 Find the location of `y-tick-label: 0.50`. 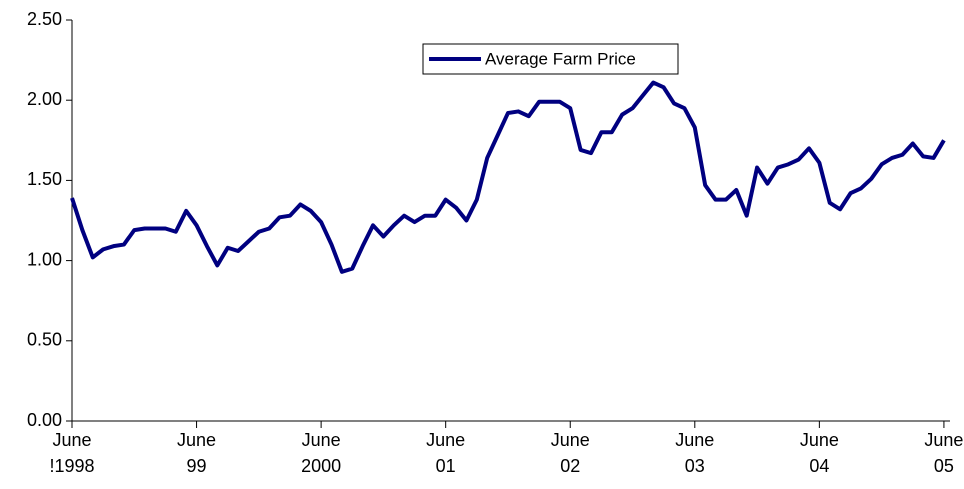

y-tick-label: 0.50 is located at coordinates (44, 340).